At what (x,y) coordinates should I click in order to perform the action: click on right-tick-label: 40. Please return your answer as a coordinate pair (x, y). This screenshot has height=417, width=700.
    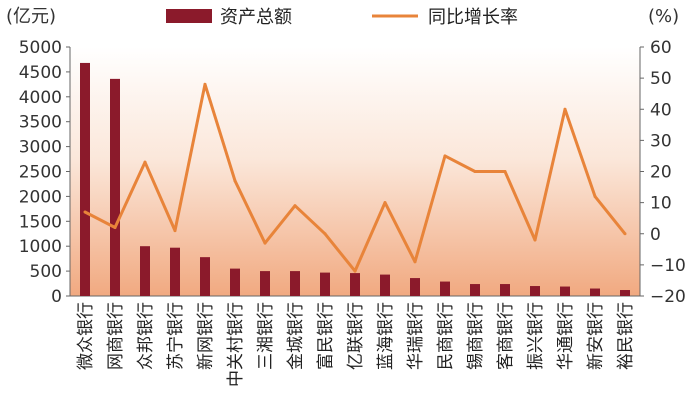
    Looking at the image, I should click on (661, 110).